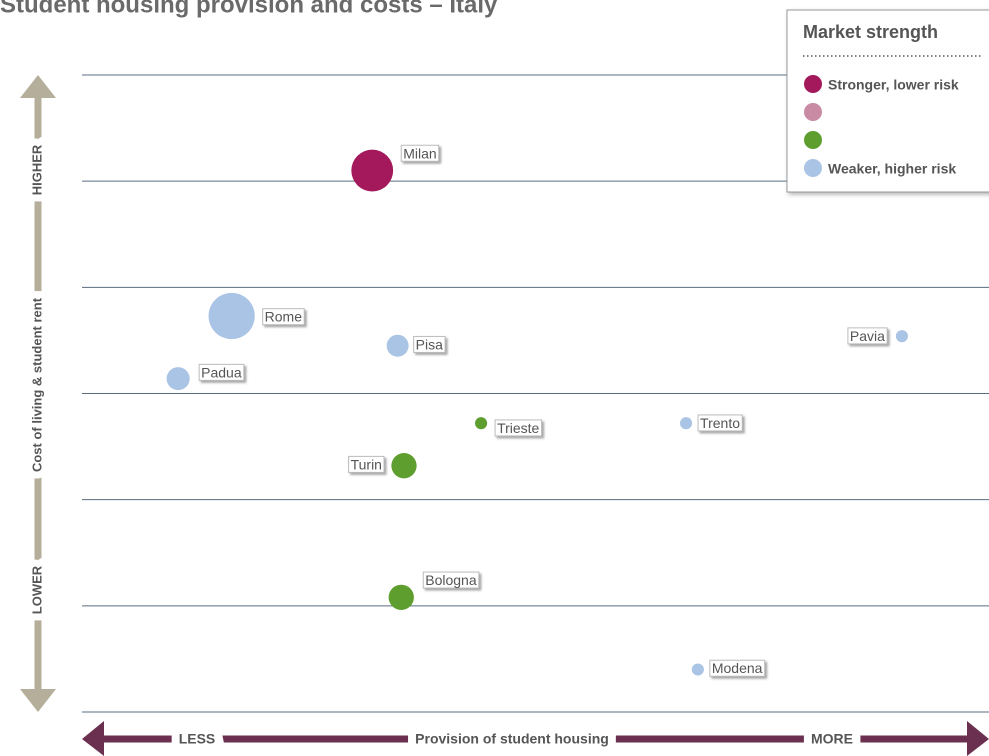 The height and width of the screenshot is (756, 989). I want to click on point-label-group: Modena, so click(737, 668).